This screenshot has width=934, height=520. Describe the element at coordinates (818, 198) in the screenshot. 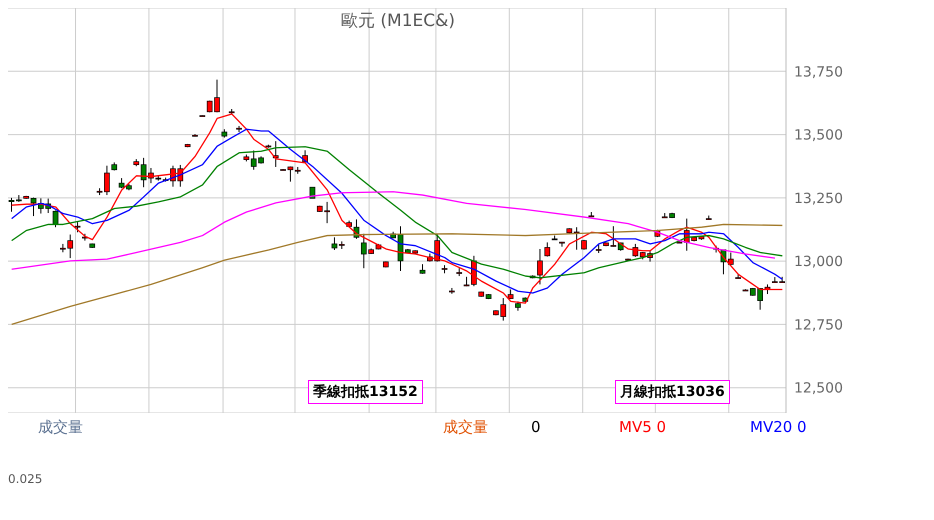

I see `y-tick-label: 13,250` at that location.